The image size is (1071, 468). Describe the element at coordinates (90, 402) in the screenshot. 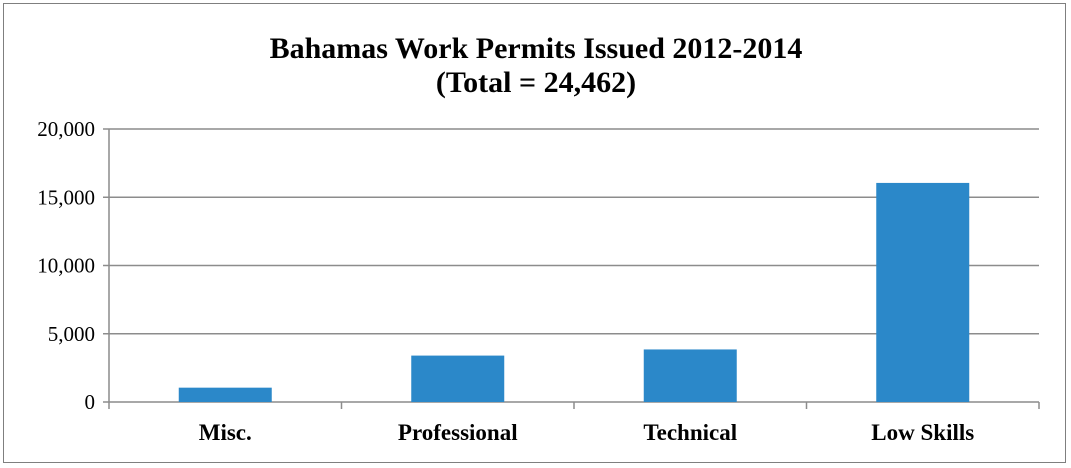

I see `y-tick-label: 0` at that location.